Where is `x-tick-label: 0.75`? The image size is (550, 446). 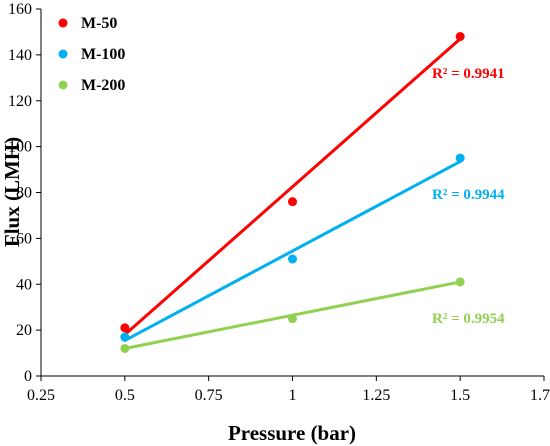
x-tick-label: 0.75 is located at coordinates (209, 395).